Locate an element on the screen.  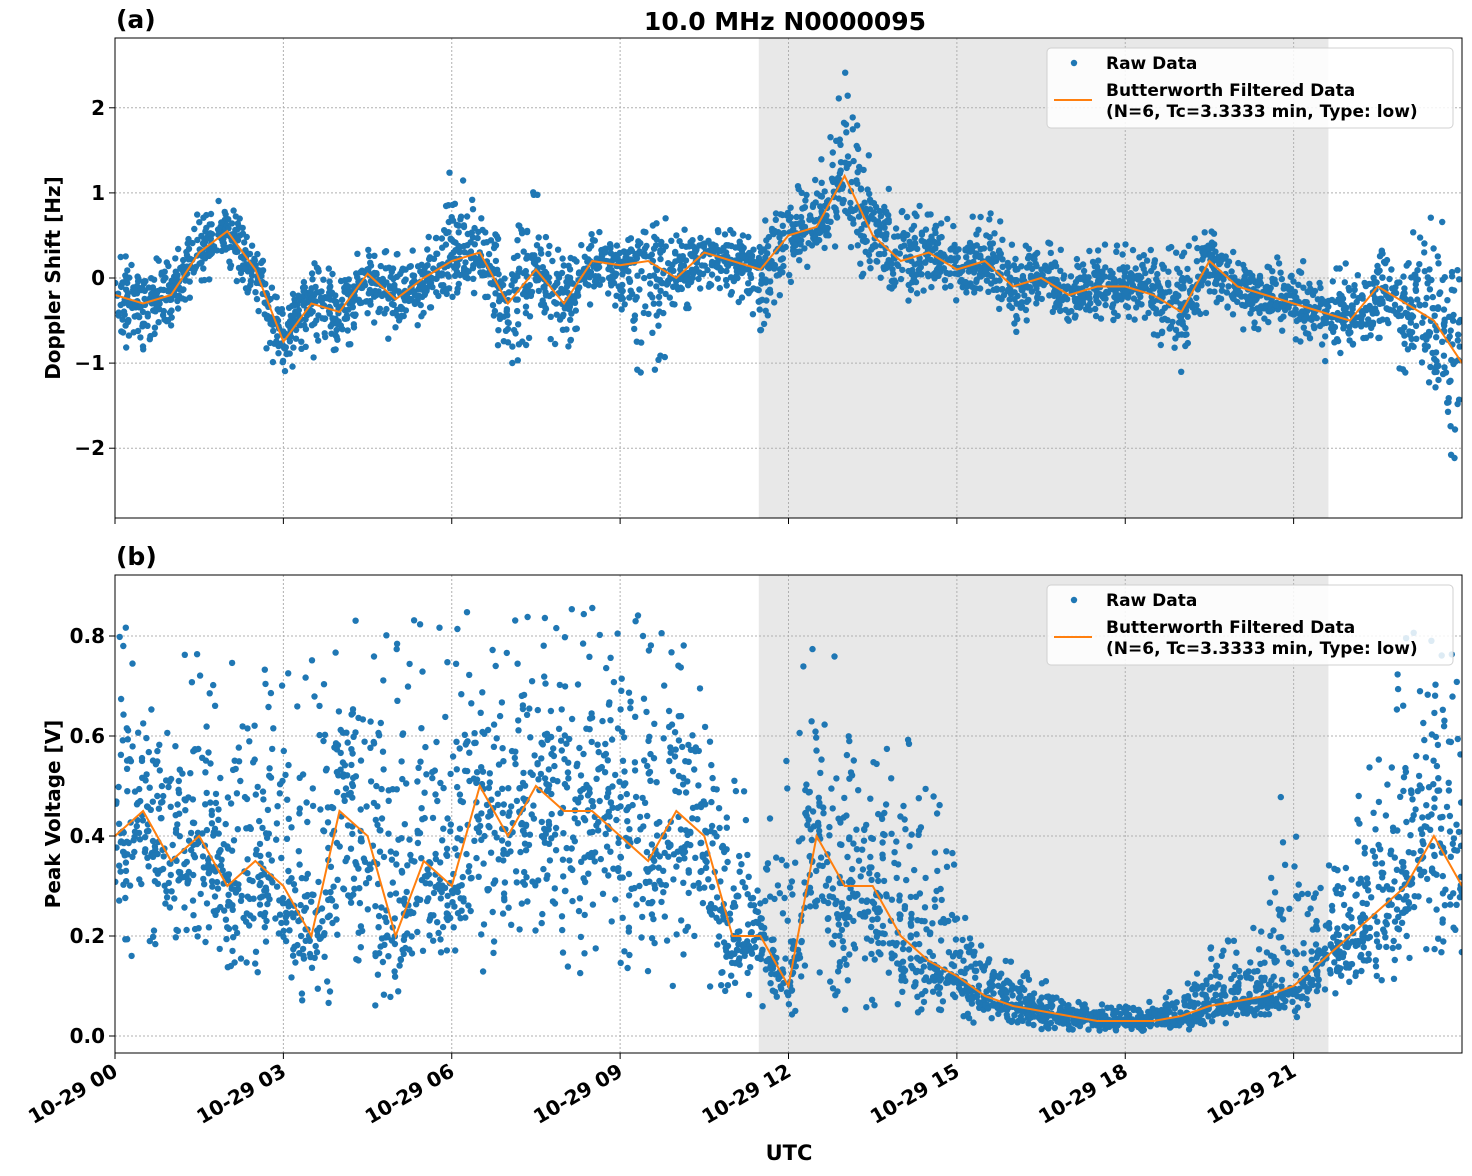
figure-title: 10.0 MHz N0000095 is located at coordinates (785, 21).